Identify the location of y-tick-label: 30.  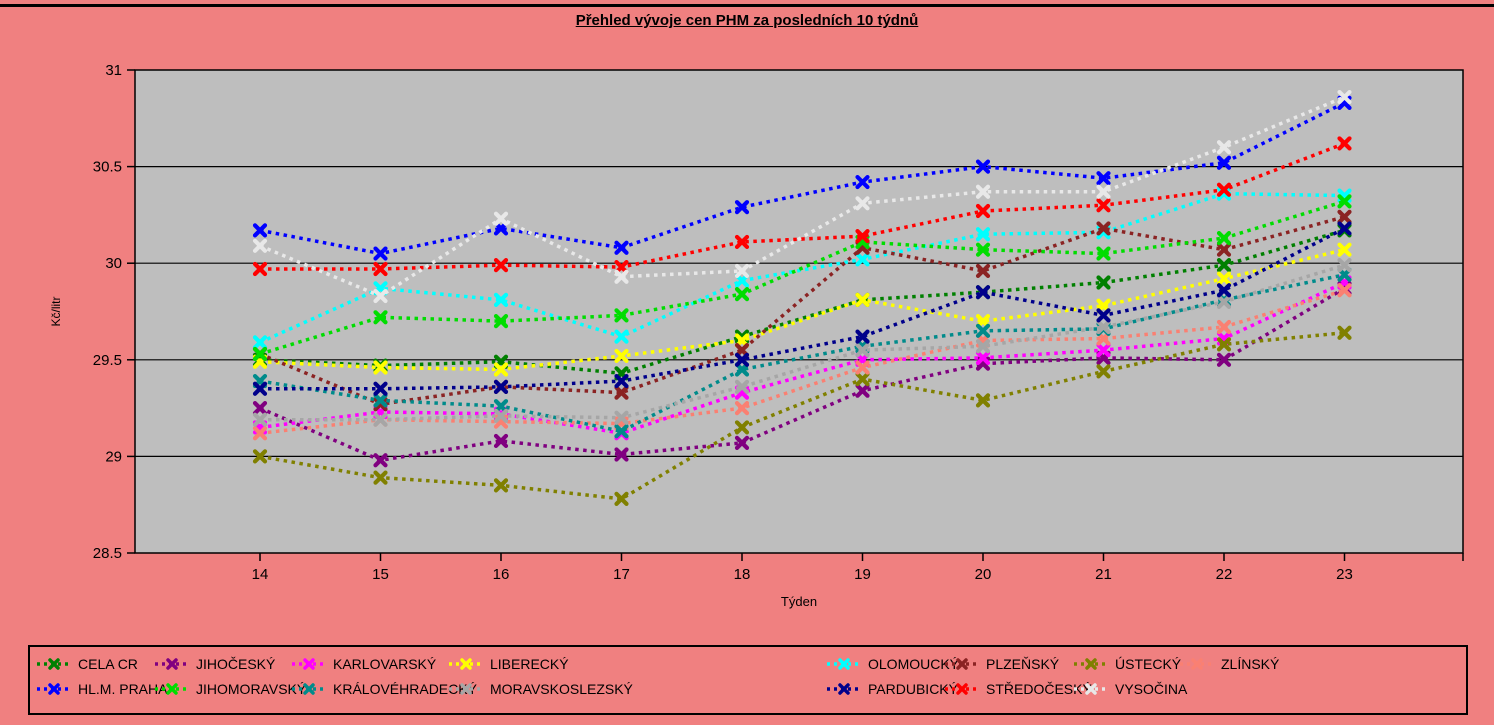
(113, 263).